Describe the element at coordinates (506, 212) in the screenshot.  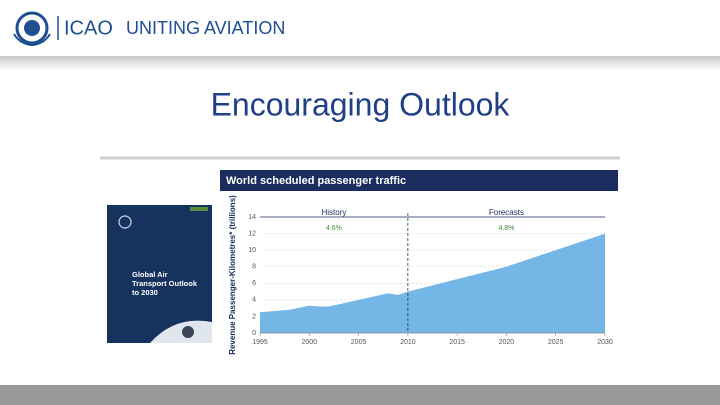
I see `annotation: Forecasts` at that location.